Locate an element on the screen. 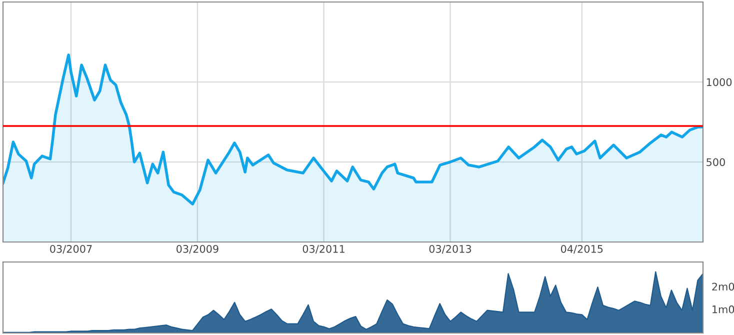  x-tick-label: 03/2007 is located at coordinates (71, 249).